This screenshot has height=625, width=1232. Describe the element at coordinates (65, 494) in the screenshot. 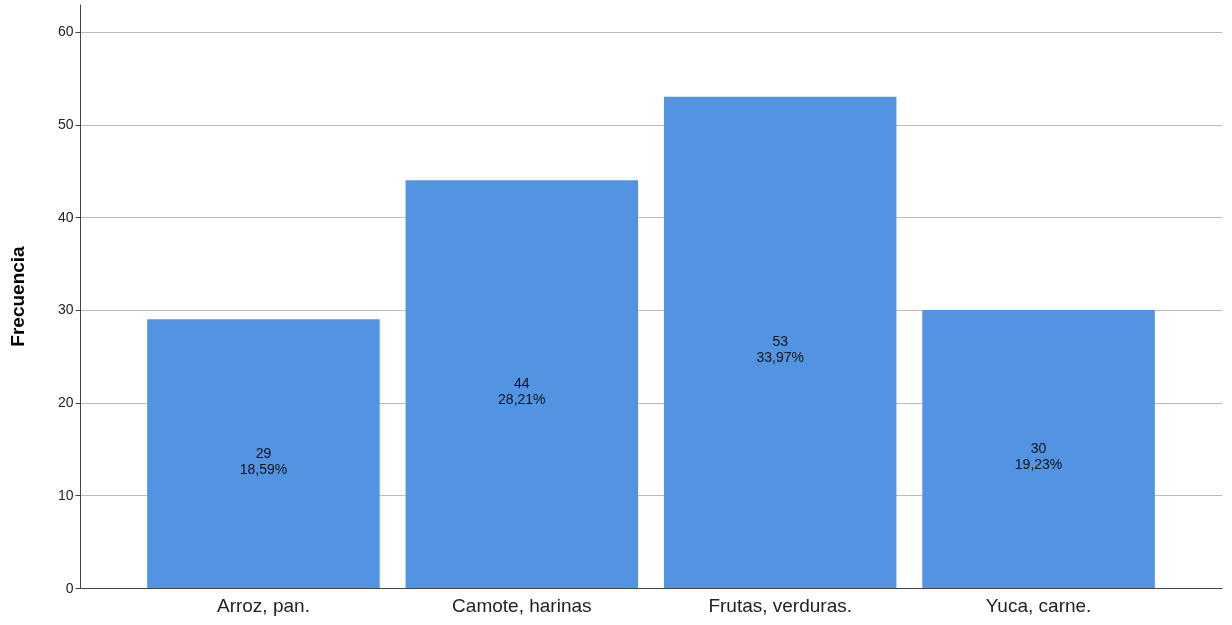

I see `y-tick-label: 10` at that location.